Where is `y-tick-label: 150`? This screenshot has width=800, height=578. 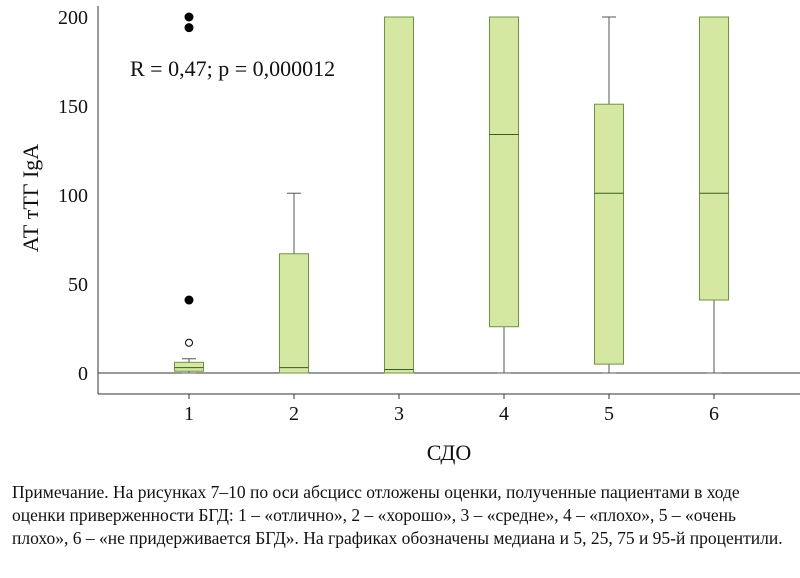 y-tick-label: 150 is located at coordinates (73, 107).